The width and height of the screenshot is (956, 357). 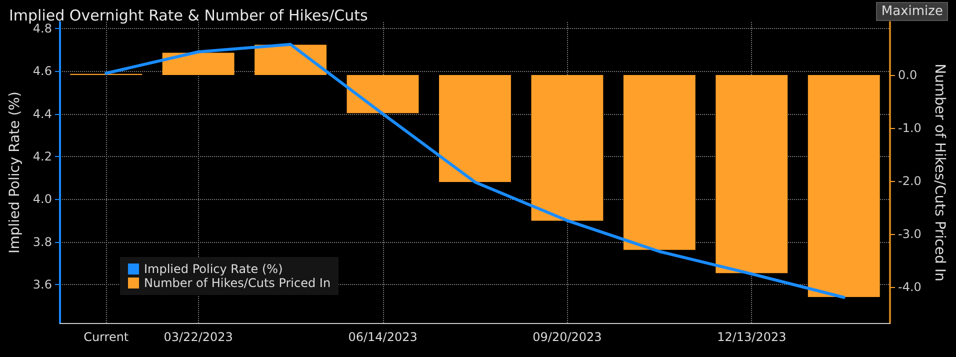 I want to click on legend-label: Number of Hikes/Cuts Priced In, so click(x=237, y=283).